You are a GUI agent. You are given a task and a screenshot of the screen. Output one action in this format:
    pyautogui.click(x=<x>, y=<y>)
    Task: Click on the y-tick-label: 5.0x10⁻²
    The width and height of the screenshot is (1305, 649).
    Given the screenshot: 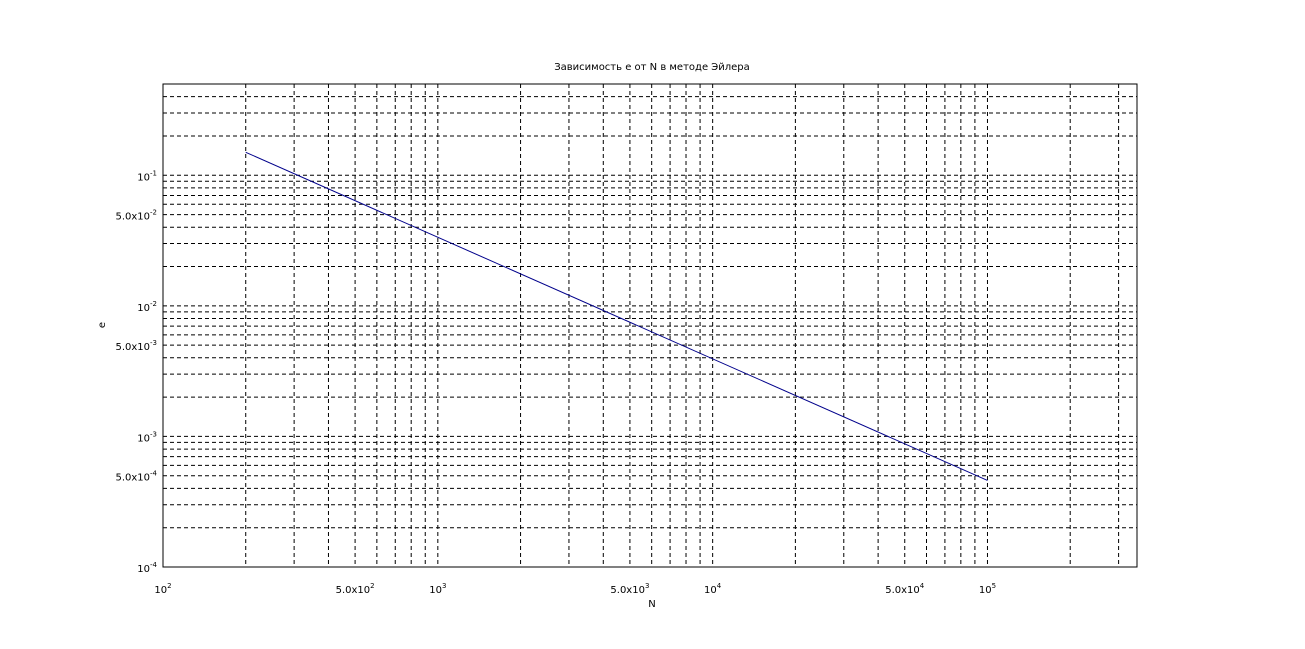 What is the action you would take?
    pyautogui.click(x=136, y=216)
    